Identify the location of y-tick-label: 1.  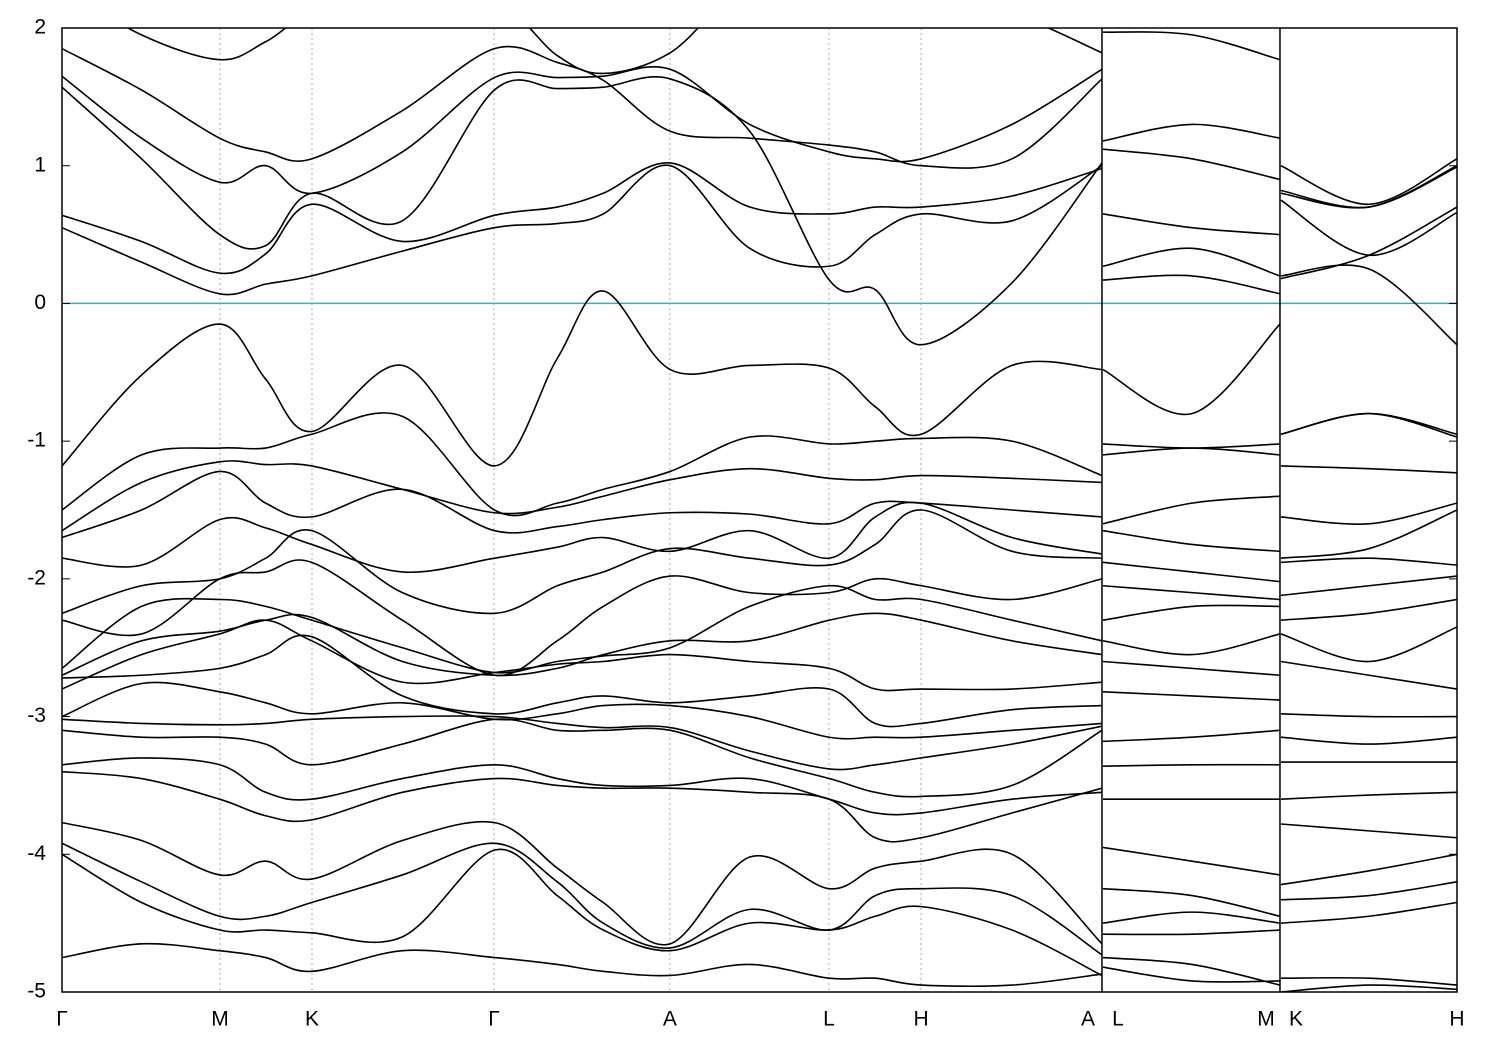
(40, 164).